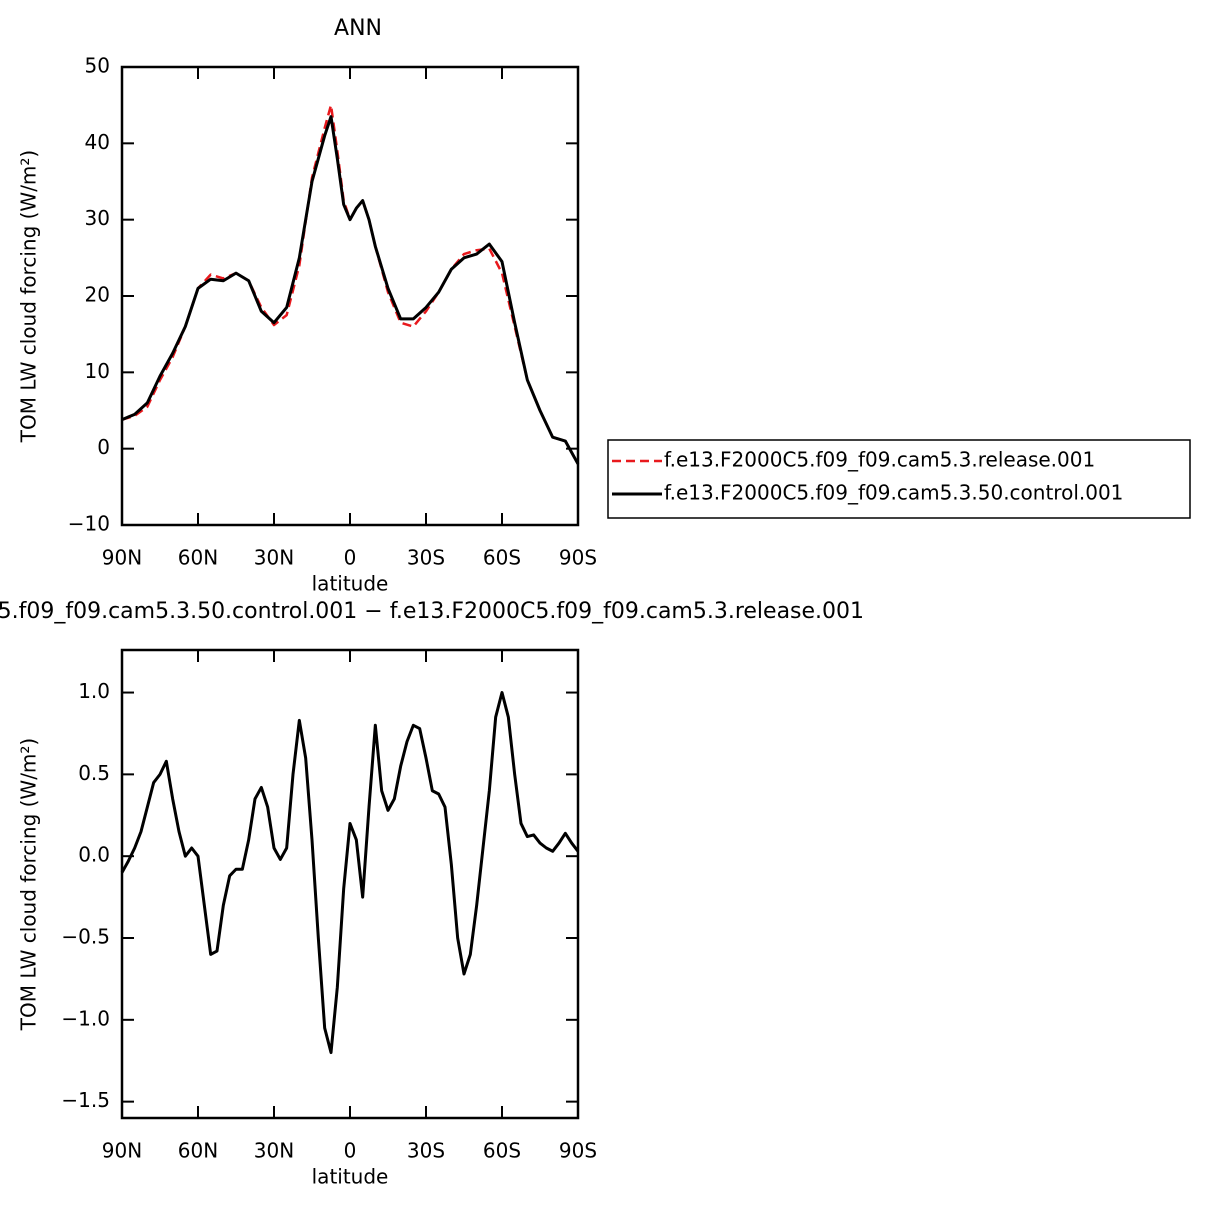 Image resolution: width=1208 pixels, height=1208 pixels. Describe the element at coordinates (85, 1018) in the screenshot. I see `y-tick-label: −1.0` at that location.